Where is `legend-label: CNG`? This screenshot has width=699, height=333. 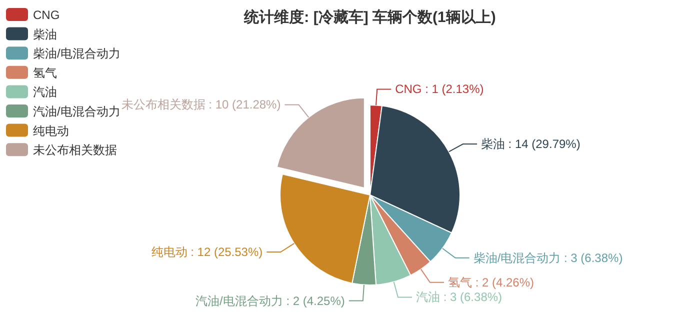
legend-label: CNG is located at coordinates (46, 15).